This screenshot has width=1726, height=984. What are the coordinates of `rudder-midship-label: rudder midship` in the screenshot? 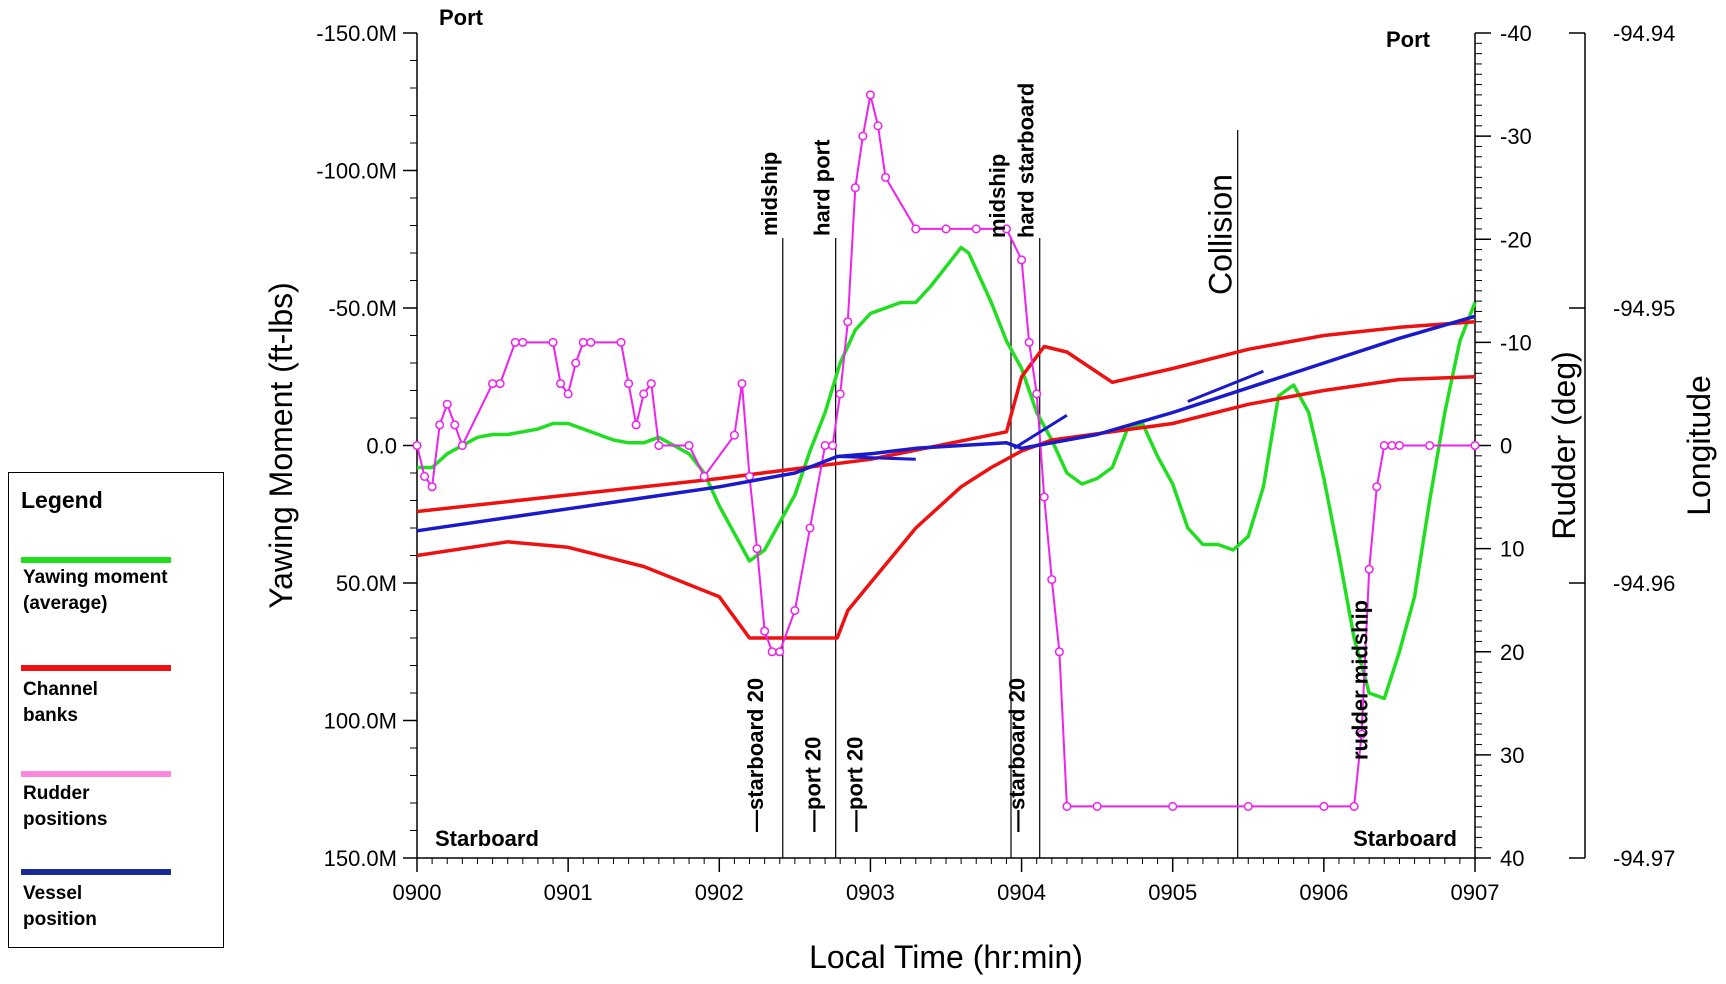 It's located at (1360, 680).